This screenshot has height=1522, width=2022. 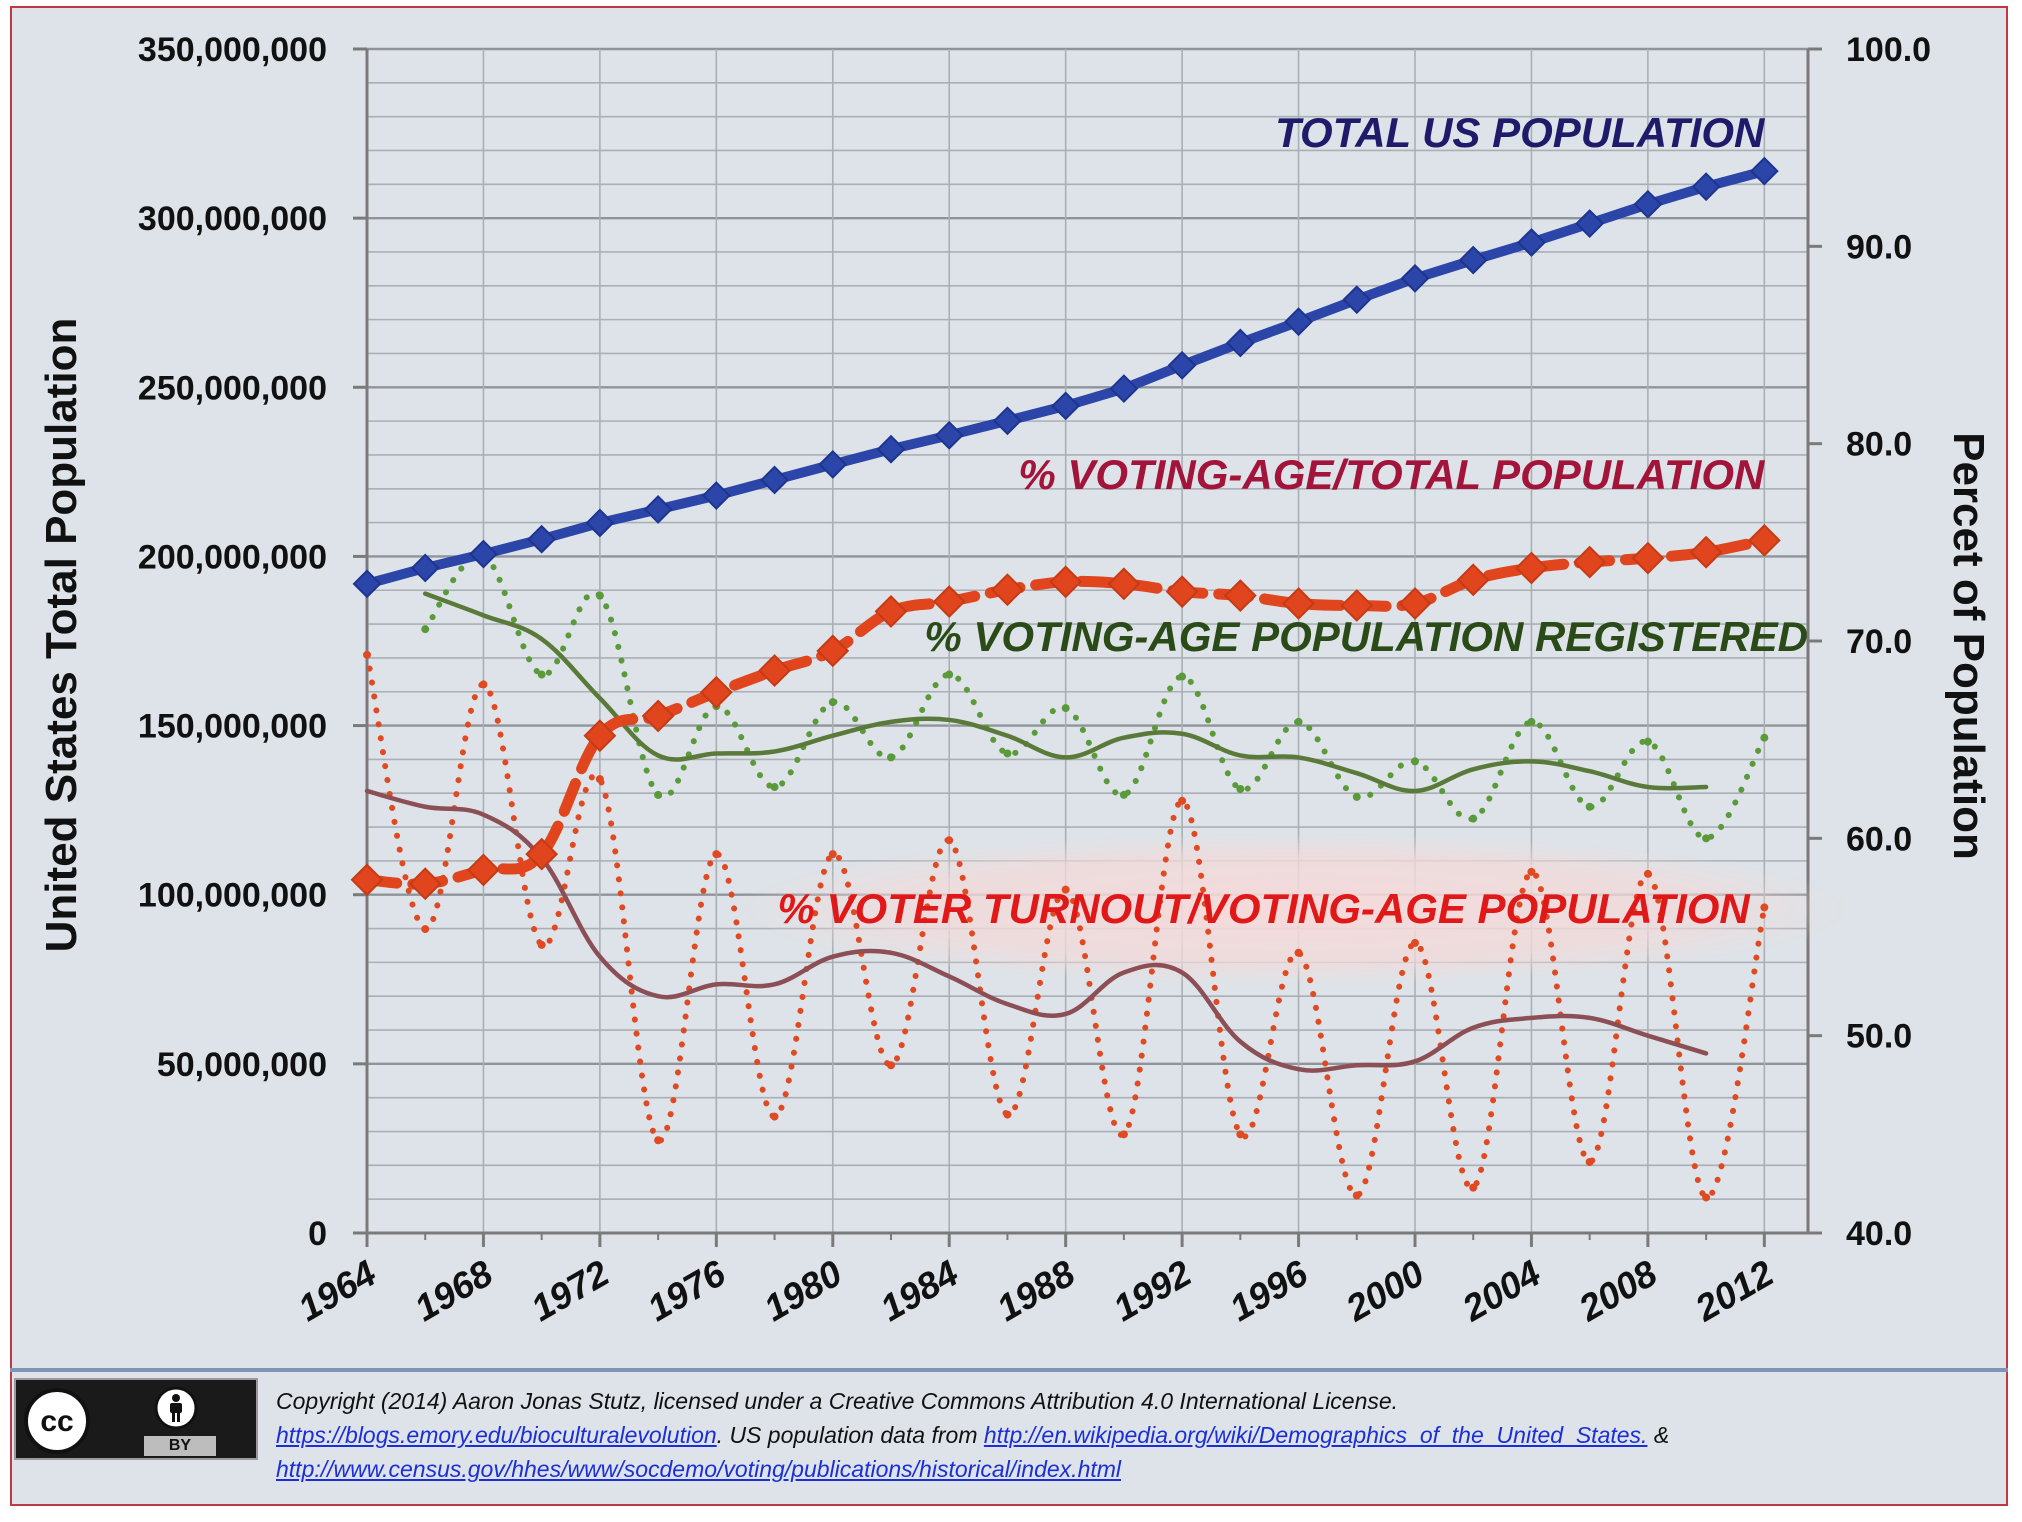 What do you see at coordinates (1265, 908) in the screenshot?
I see `label-turnout: % VOTER TURNOUT/VOTING-AGE POPULATION` at bounding box center [1265, 908].